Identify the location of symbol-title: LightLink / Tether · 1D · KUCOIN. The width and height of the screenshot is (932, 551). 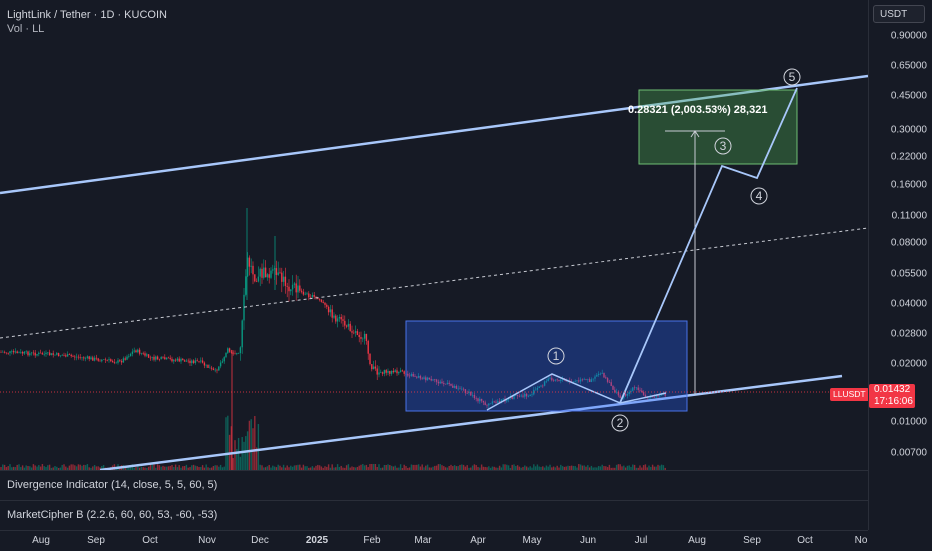
(87, 15).